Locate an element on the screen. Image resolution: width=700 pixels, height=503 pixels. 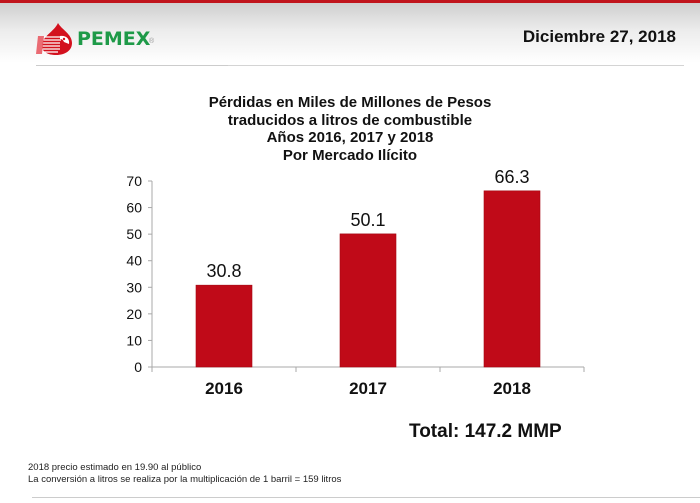
x-tick-label-2016: 2016 is located at coordinates (224, 388).